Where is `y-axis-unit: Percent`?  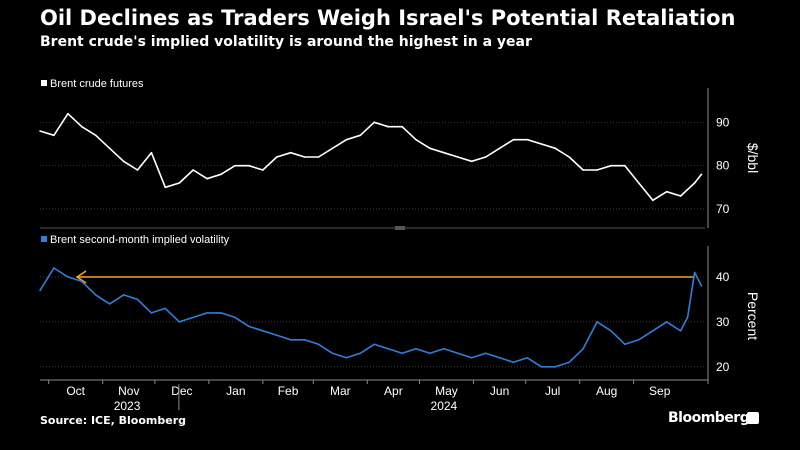 y-axis-unit: Percent is located at coordinates (753, 316).